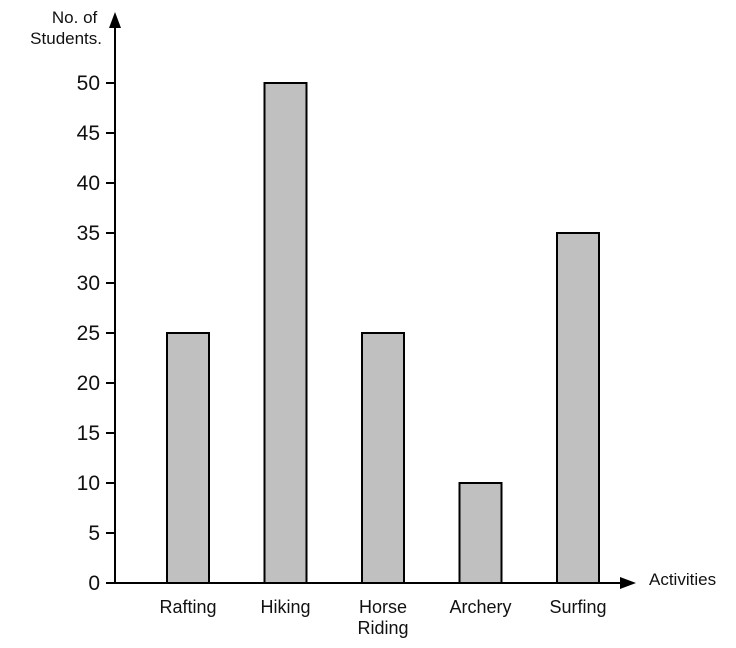 The image size is (736, 648). I want to click on x-category-labels: Rafting Hiking Horse Riding Archery Surfing, so click(382, 617).